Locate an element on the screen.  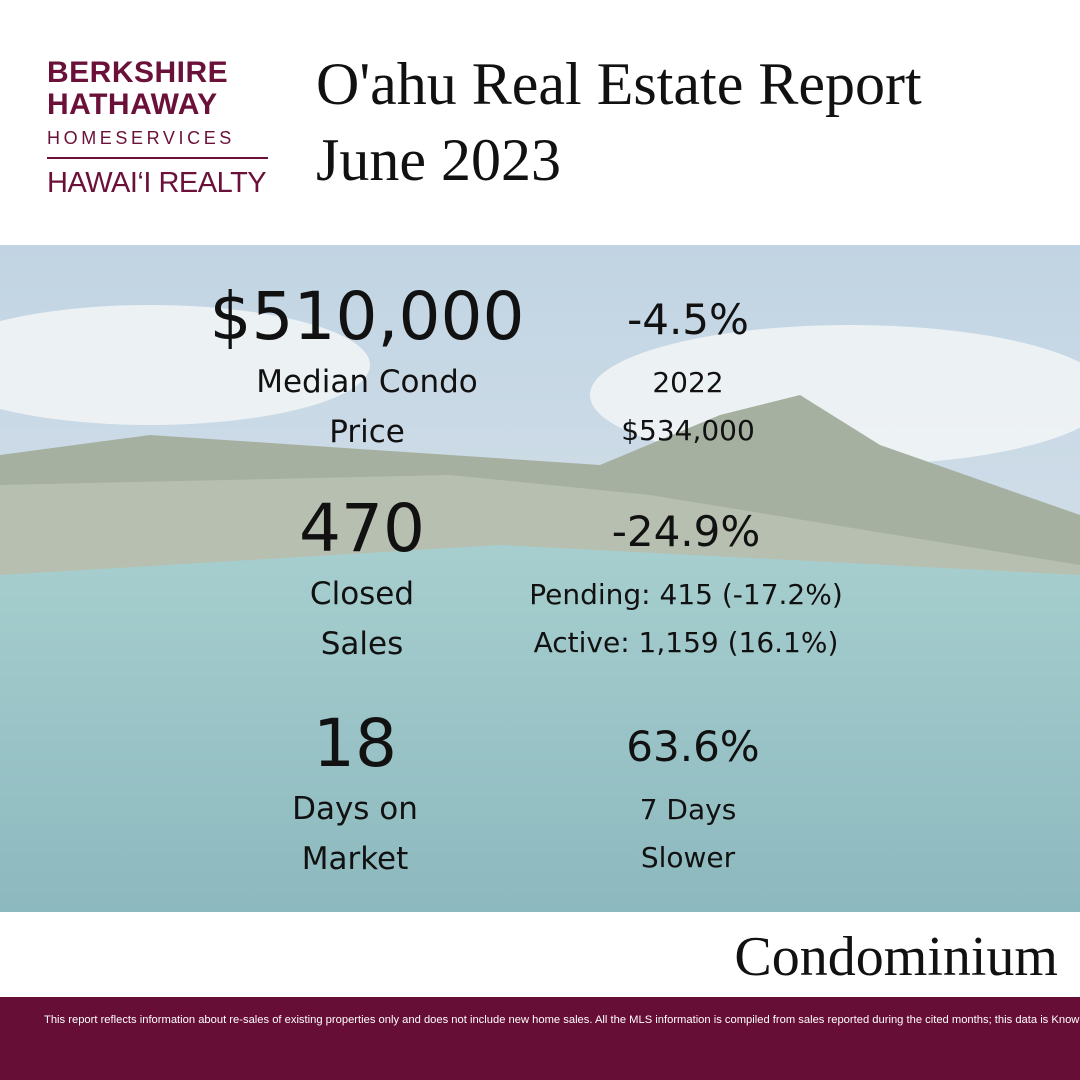
stat-value: 470 is located at coordinates (362, 528).